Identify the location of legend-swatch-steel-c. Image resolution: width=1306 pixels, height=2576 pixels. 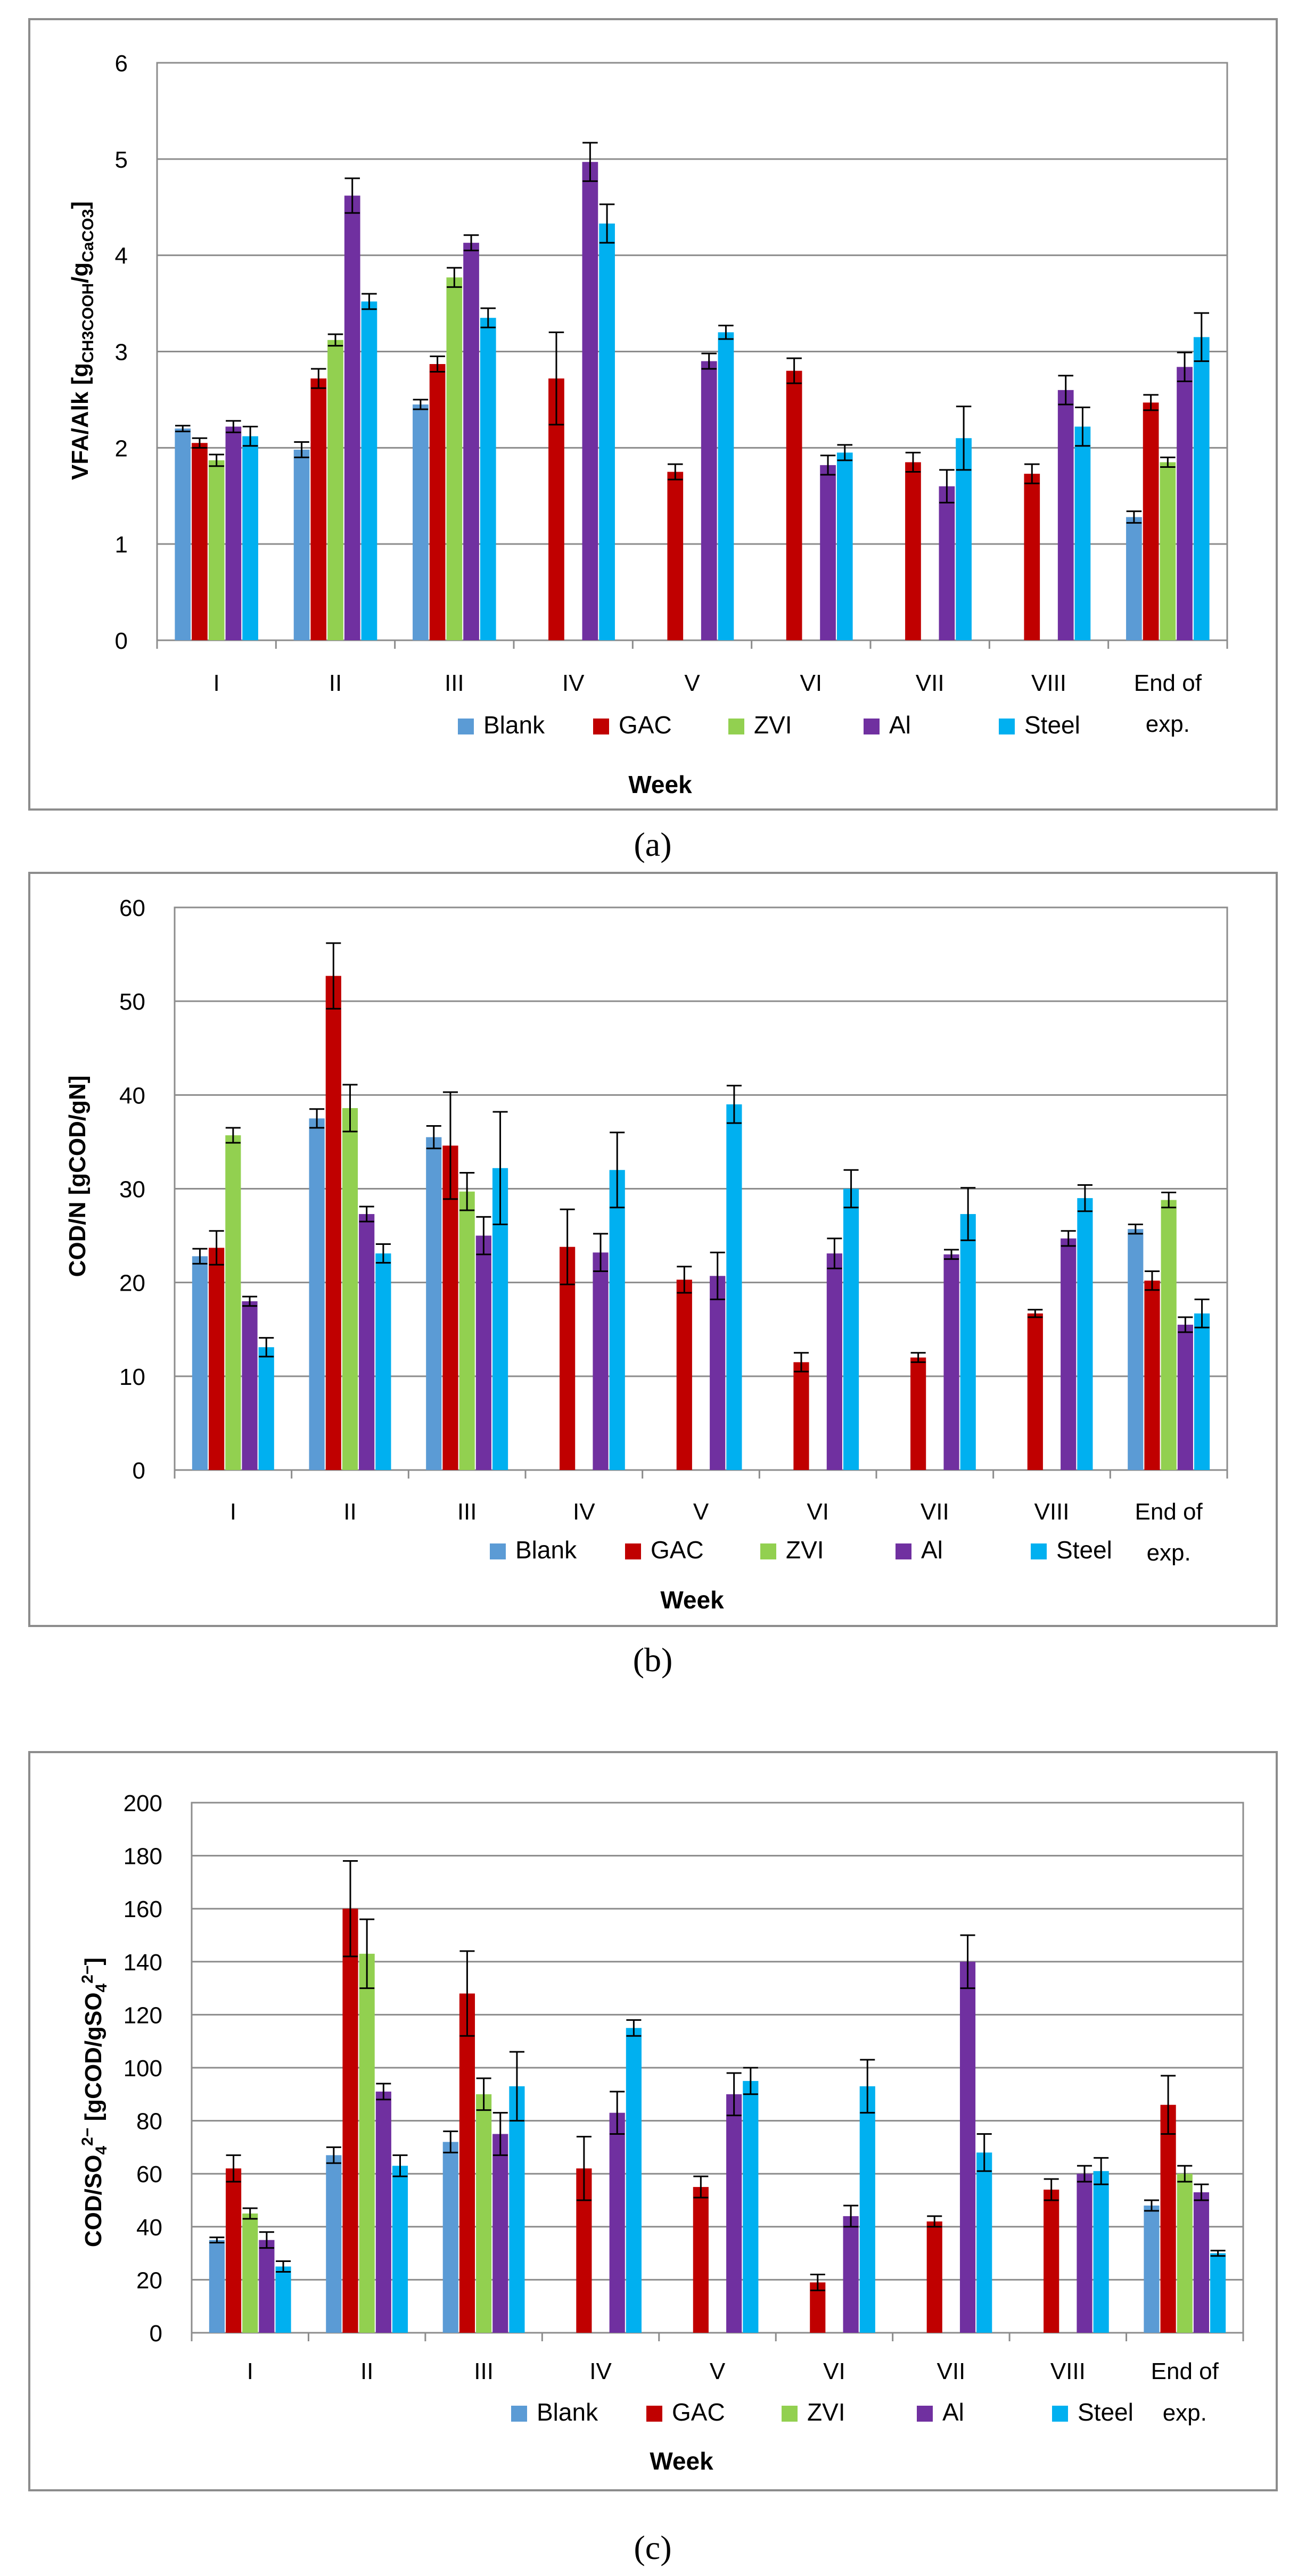
(1060, 2414).